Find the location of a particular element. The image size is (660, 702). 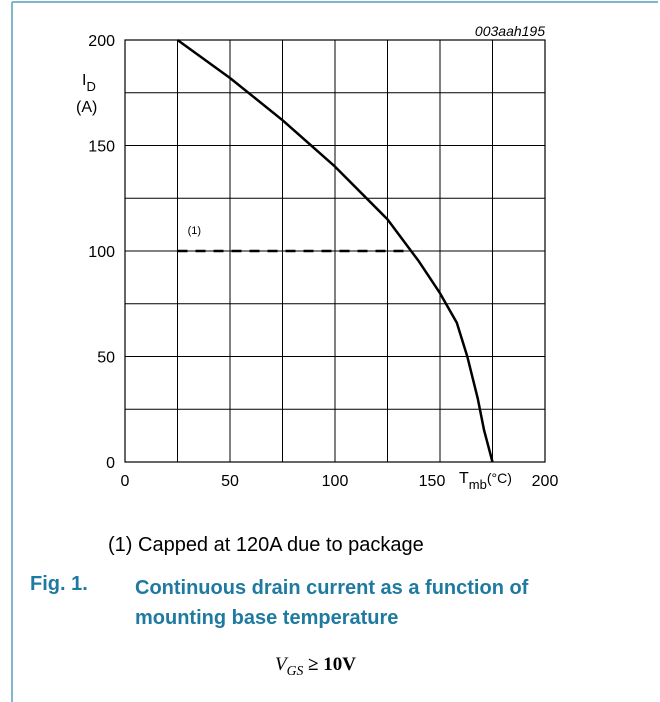

y-axis-unit: (A) is located at coordinates (86, 107).